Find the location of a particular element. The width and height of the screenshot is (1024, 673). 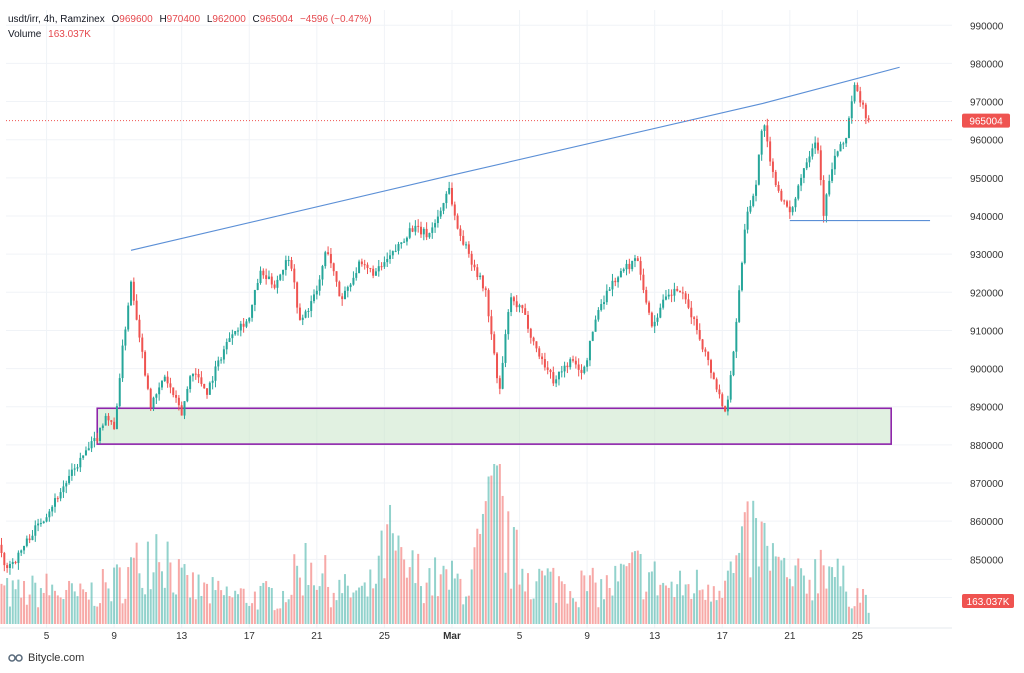

x-tick-label: Mar is located at coordinates (452, 636).